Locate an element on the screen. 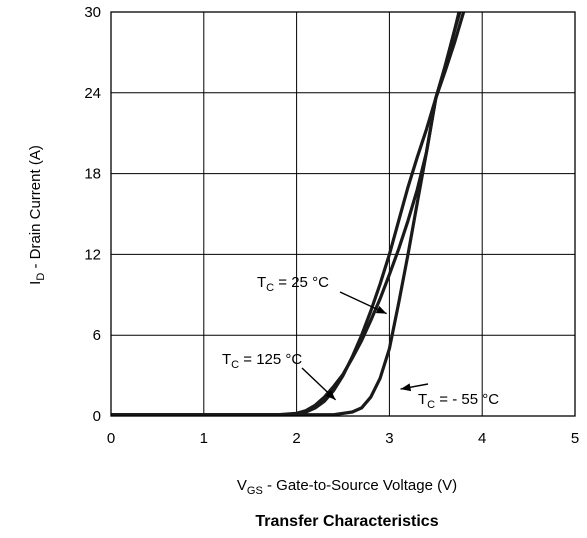  x-tick-label: 5 is located at coordinates (575, 438).